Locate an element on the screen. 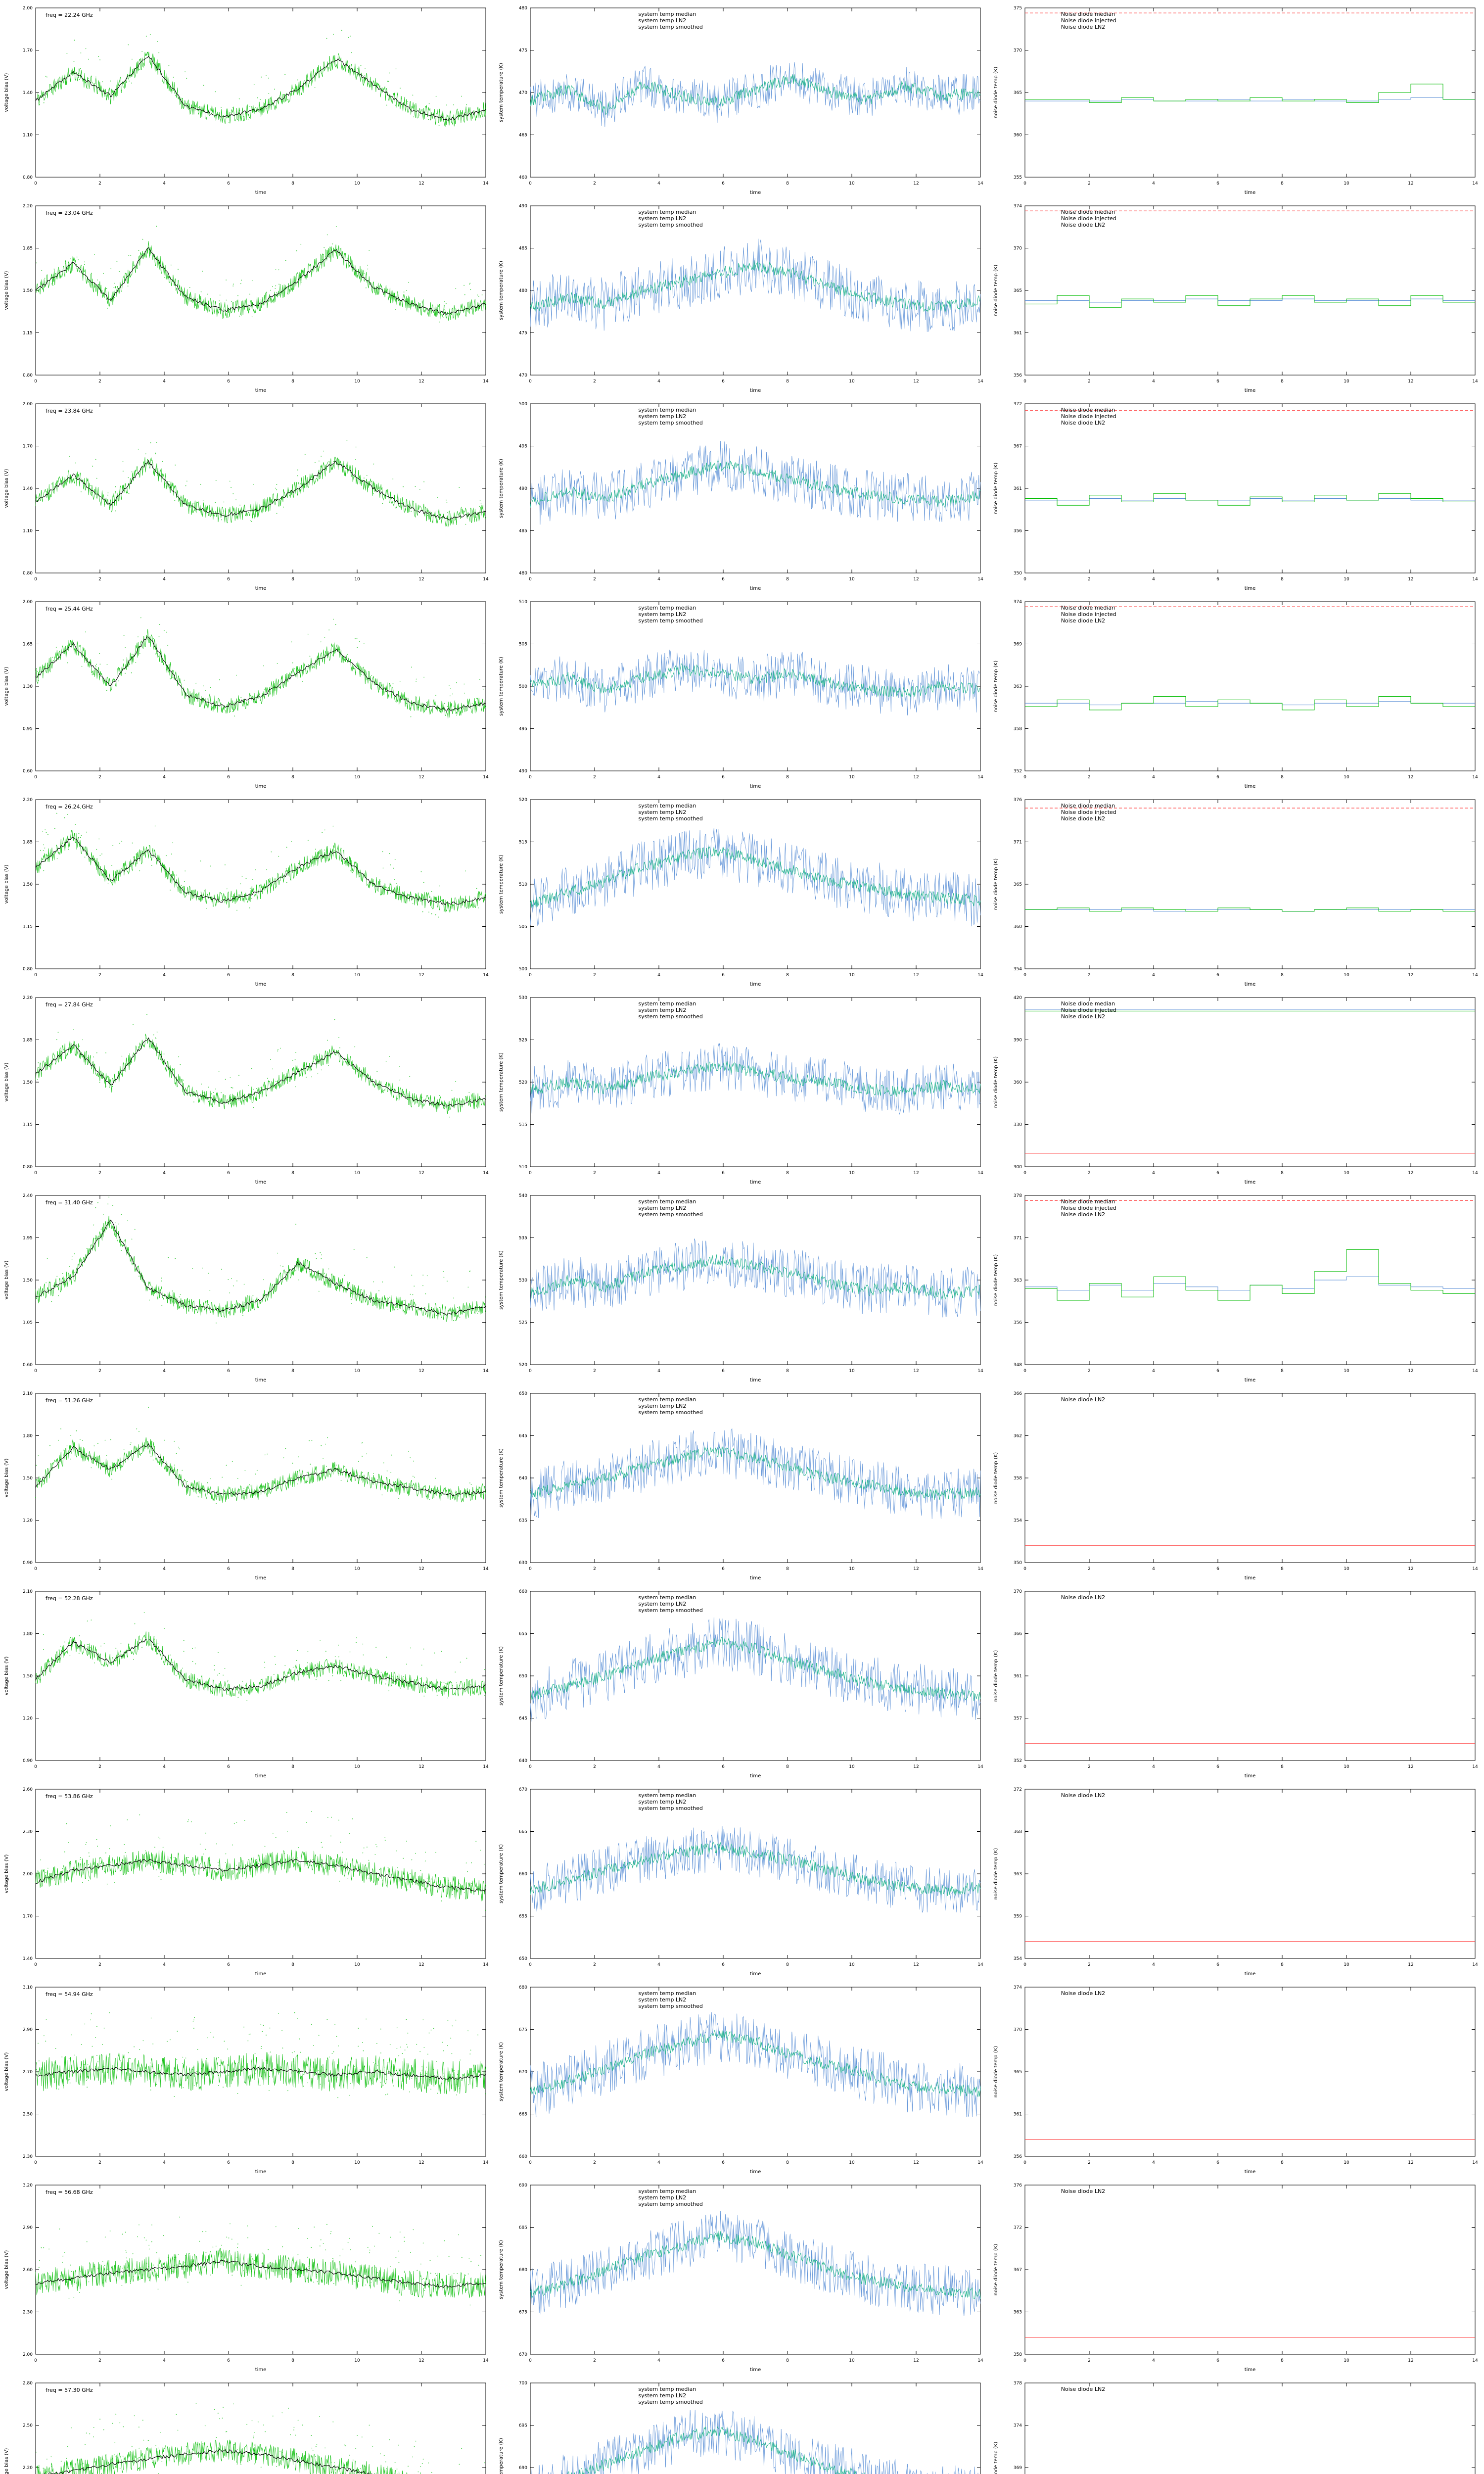 This screenshot has width=1484, height=2474. x-tick-label: 4 is located at coordinates (658, 1569).